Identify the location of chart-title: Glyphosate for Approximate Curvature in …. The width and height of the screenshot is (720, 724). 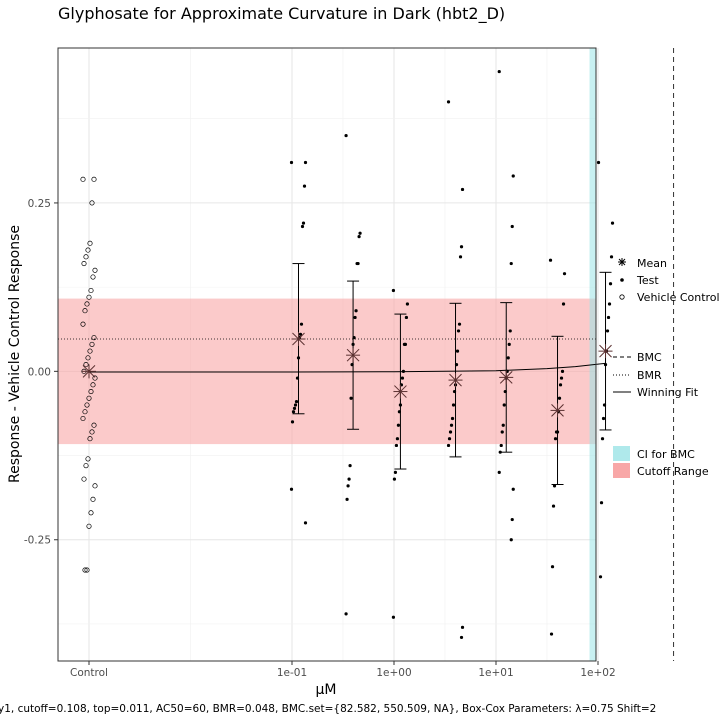
(281, 14).